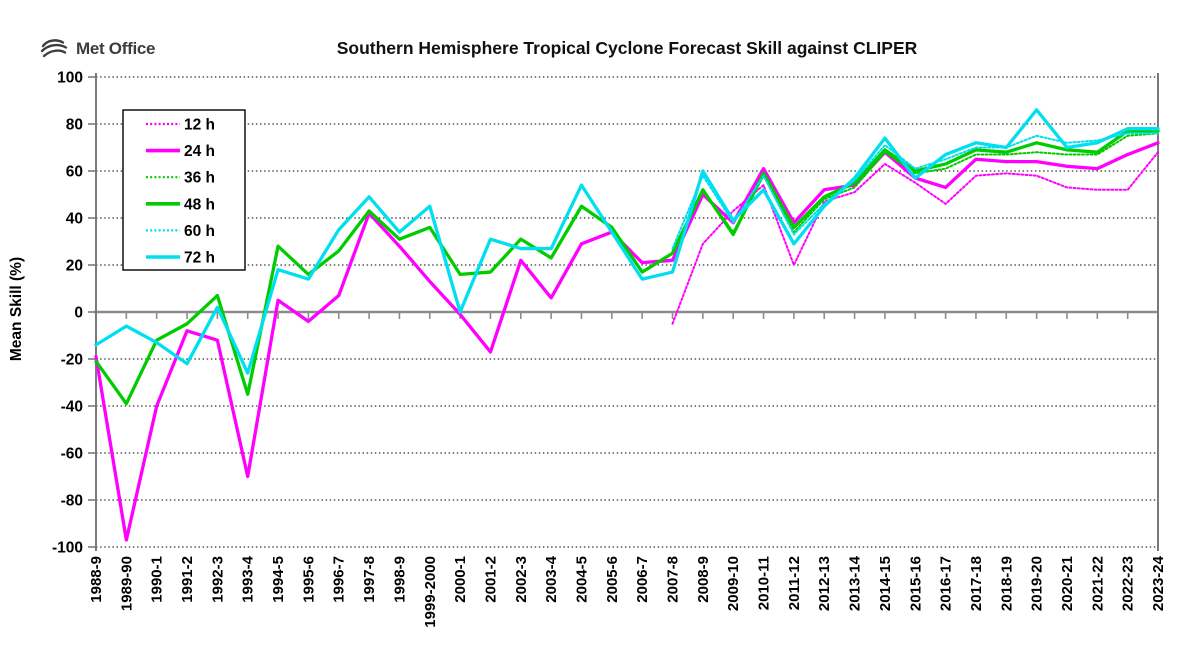 The image size is (1191, 663). Describe the element at coordinates (915, 583) in the screenshot. I see `x-tick-label: 2015-16` at that location.